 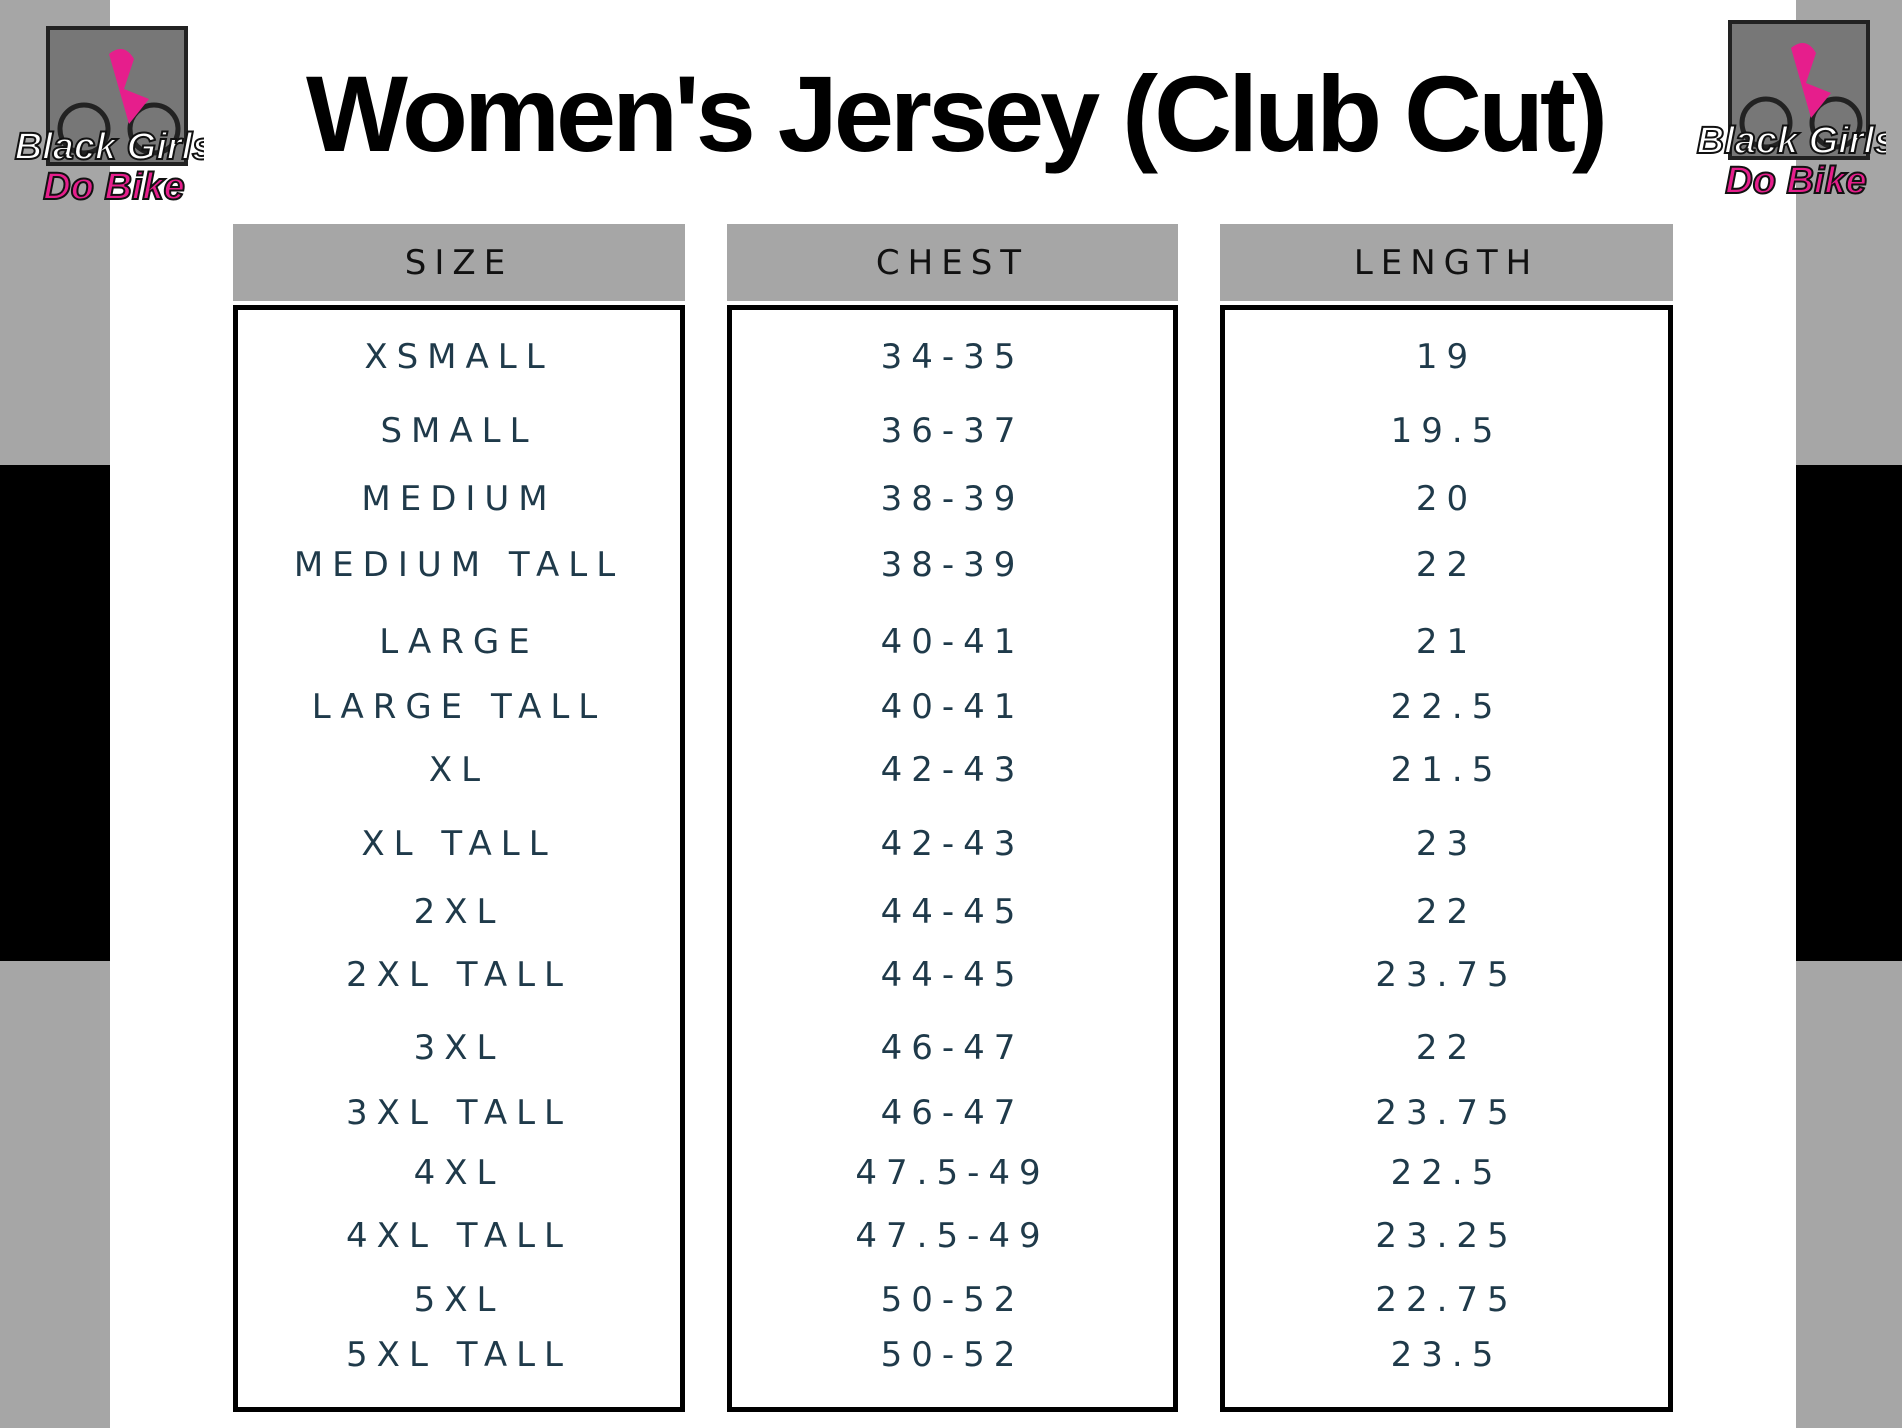 I want to click on table-cell: 4XL, so click(x=459, y=1173).